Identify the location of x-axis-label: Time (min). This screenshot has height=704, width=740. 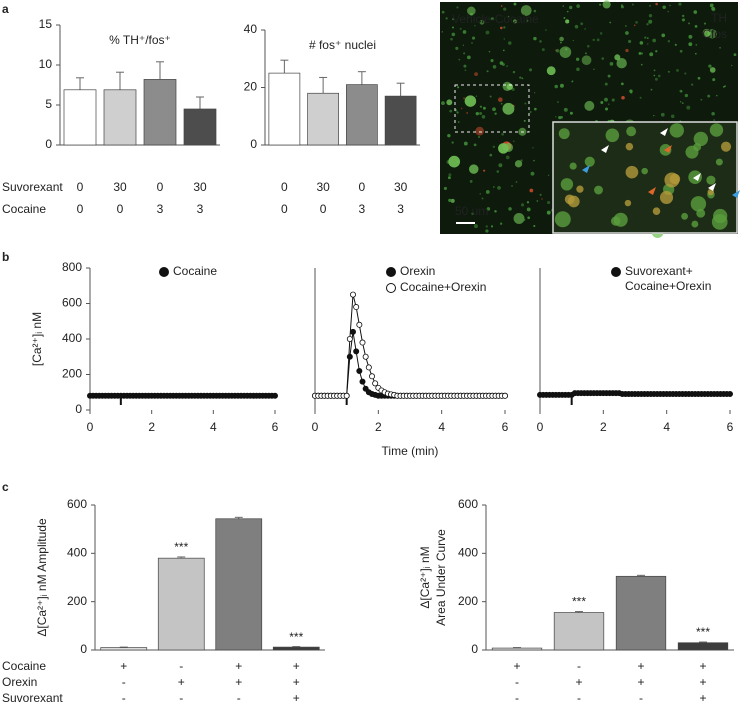
(410, 451).